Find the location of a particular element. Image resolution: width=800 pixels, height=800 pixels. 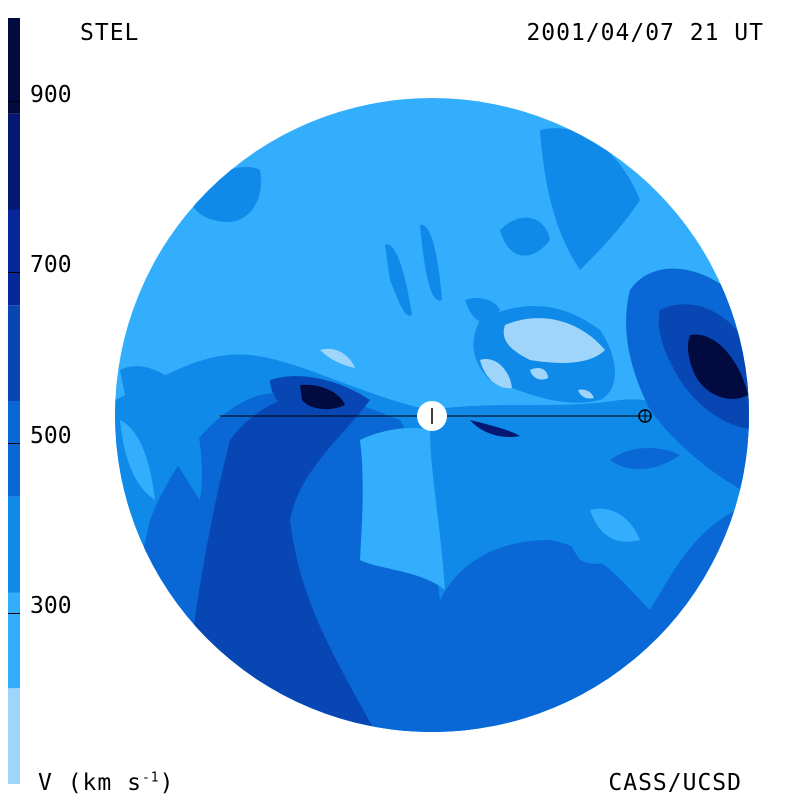

velocity-colorbar is located at coordinates (14, 401).